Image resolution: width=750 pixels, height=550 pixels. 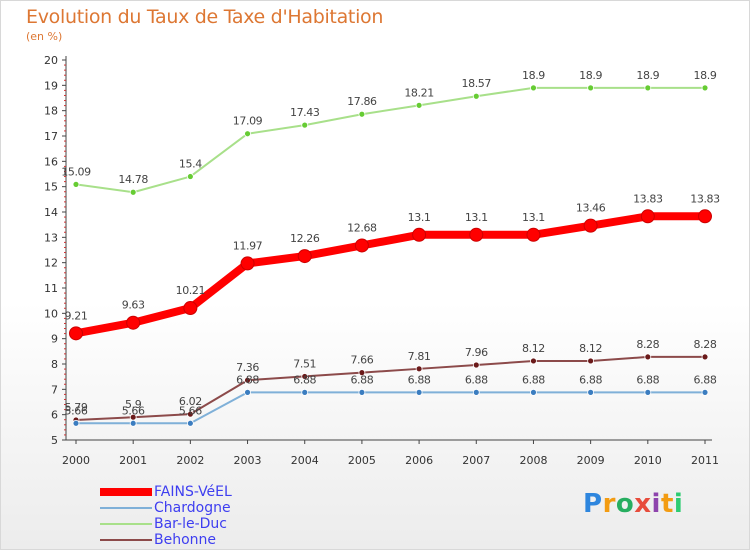 What do you see at coordinates (667, 504) in the screenshot?
I see `logo-letter: t` at bounding box center [667, 504].